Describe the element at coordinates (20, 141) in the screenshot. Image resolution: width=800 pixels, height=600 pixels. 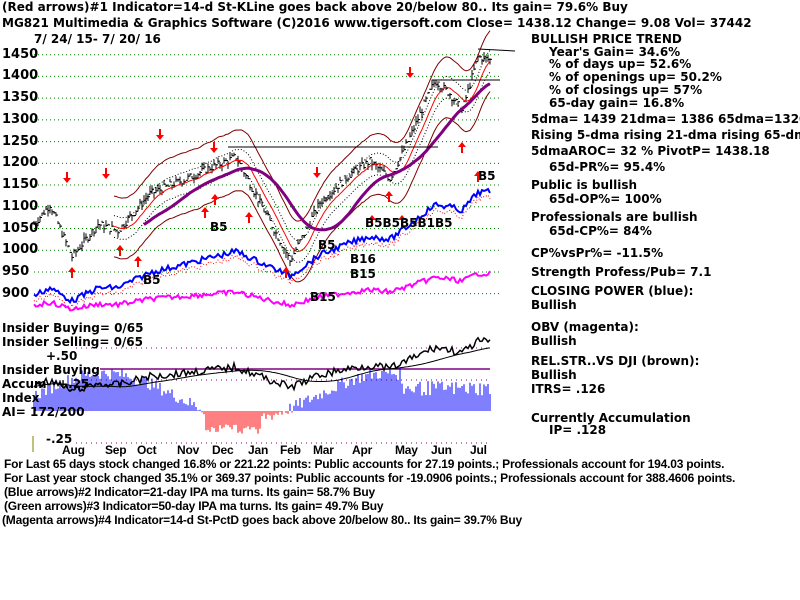
I see `y-tick-label: 1250` at that location.